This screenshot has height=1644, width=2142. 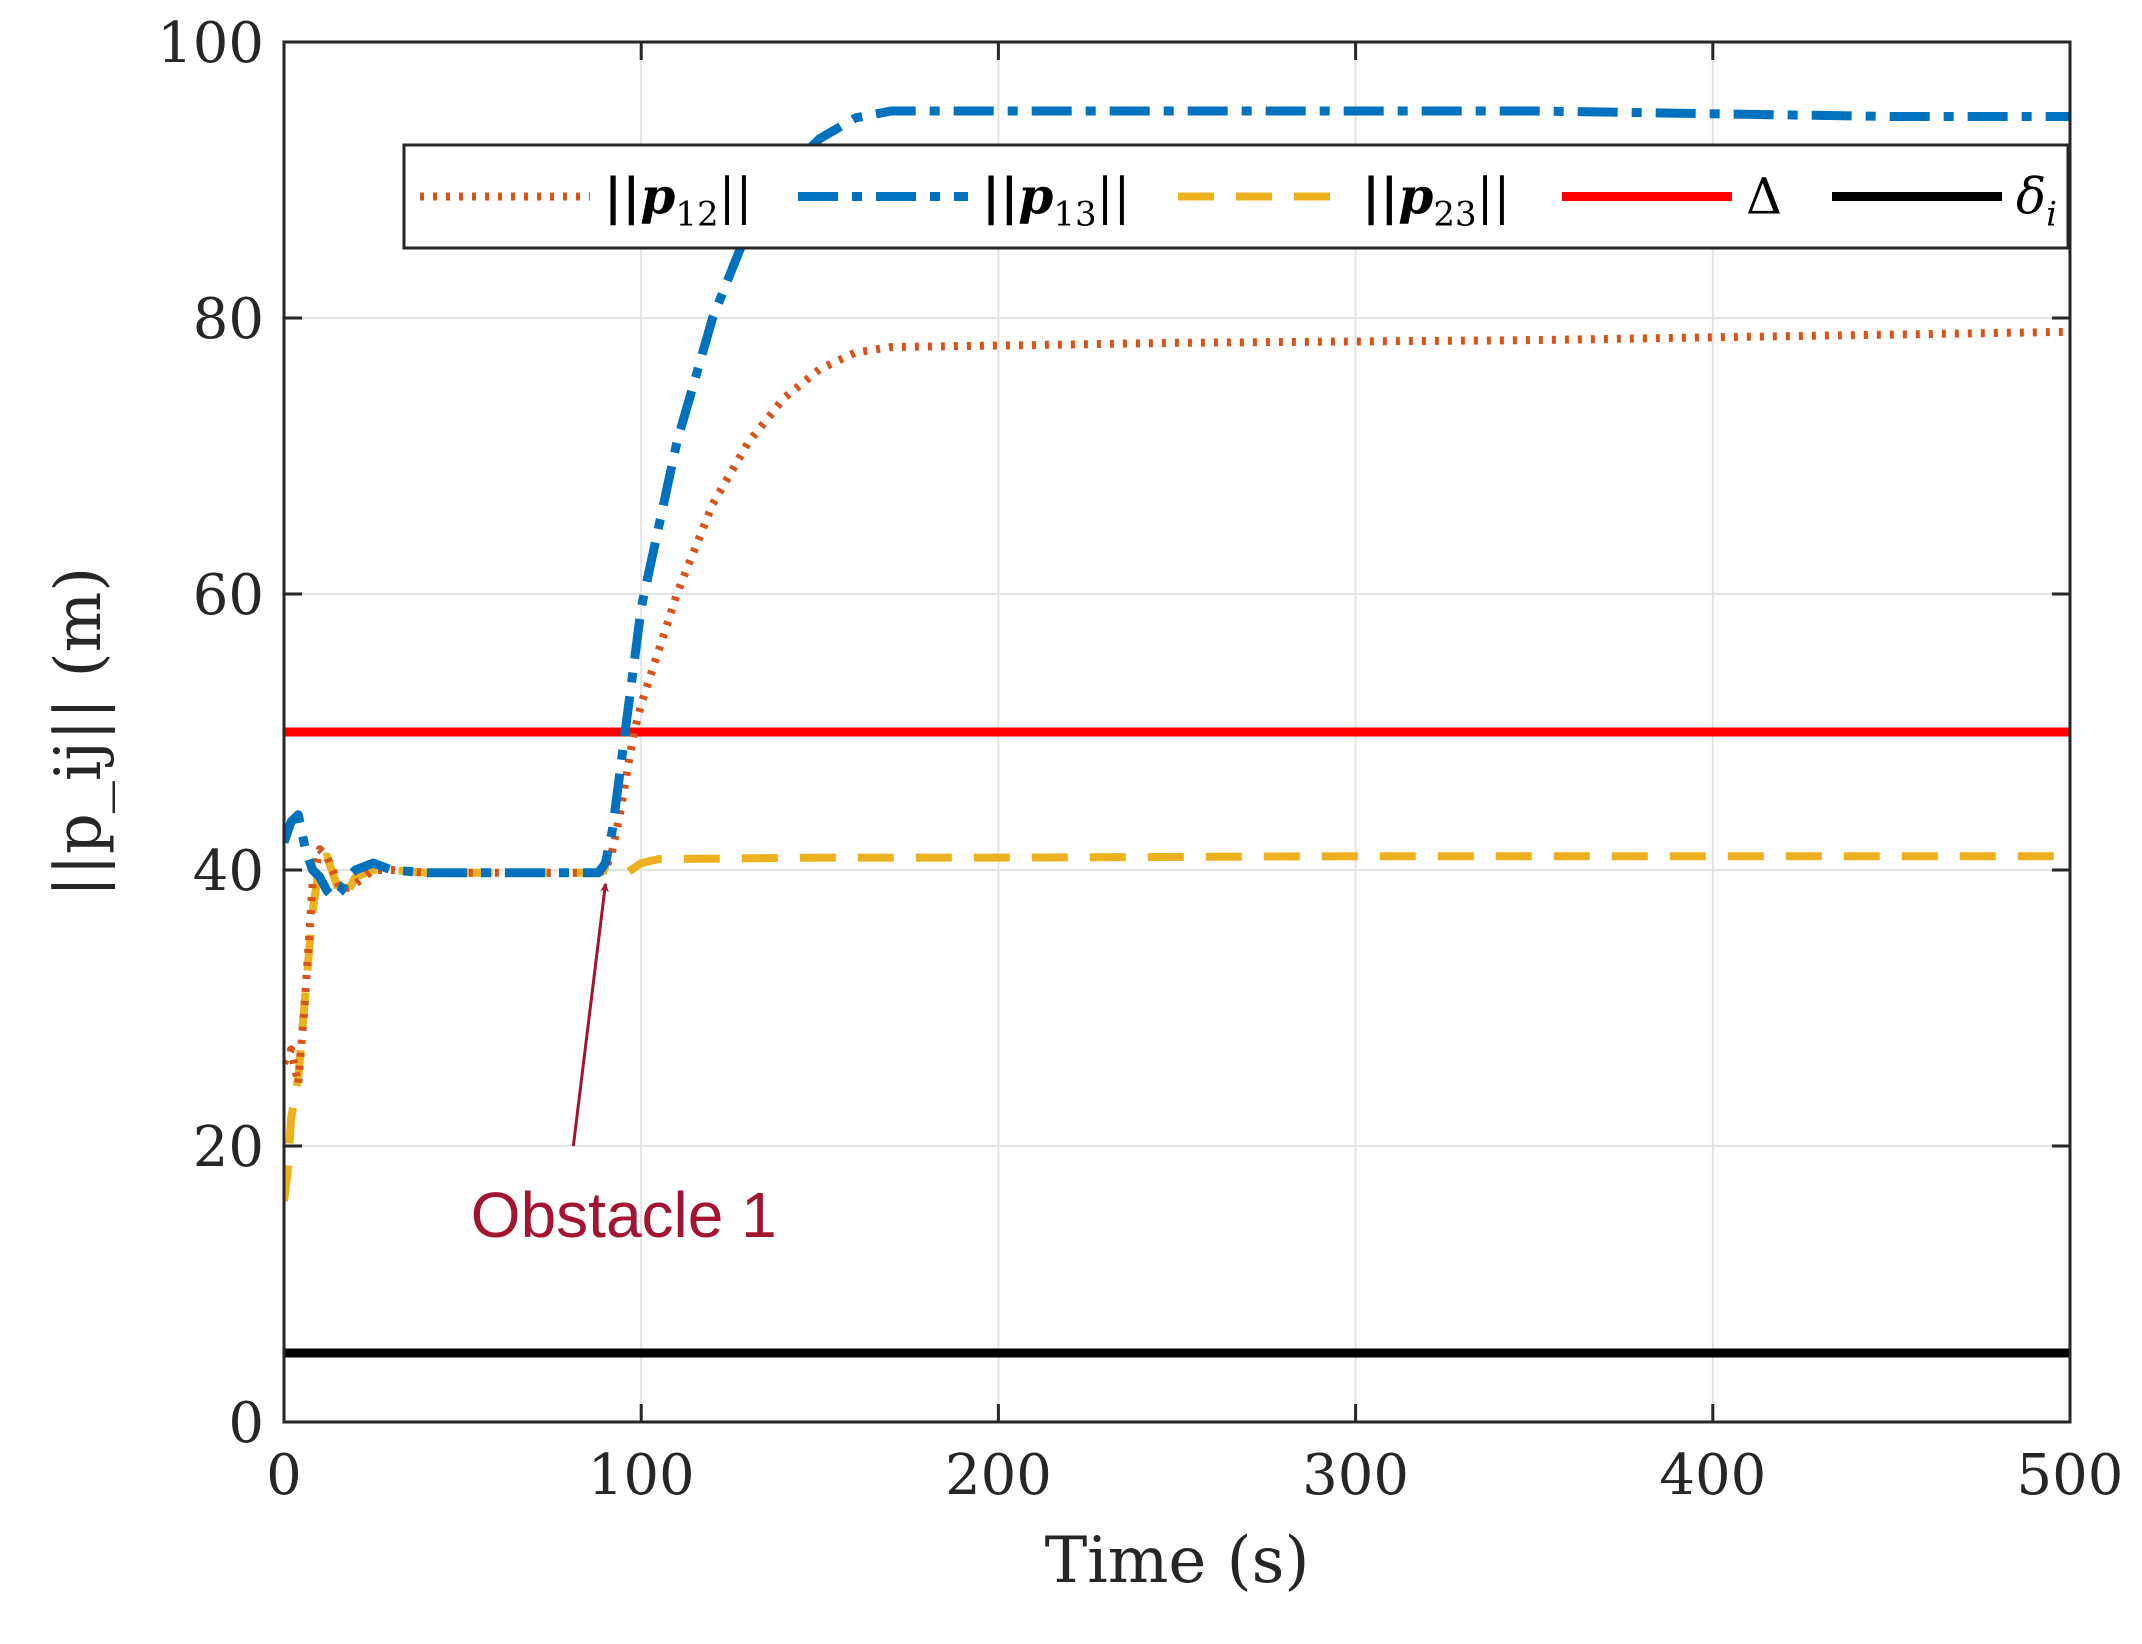 What do you see at coordinates (1436, 201) in the screenshot?
I see `legend-label-p23: ||p23||` at bounding box center [1436, 201].